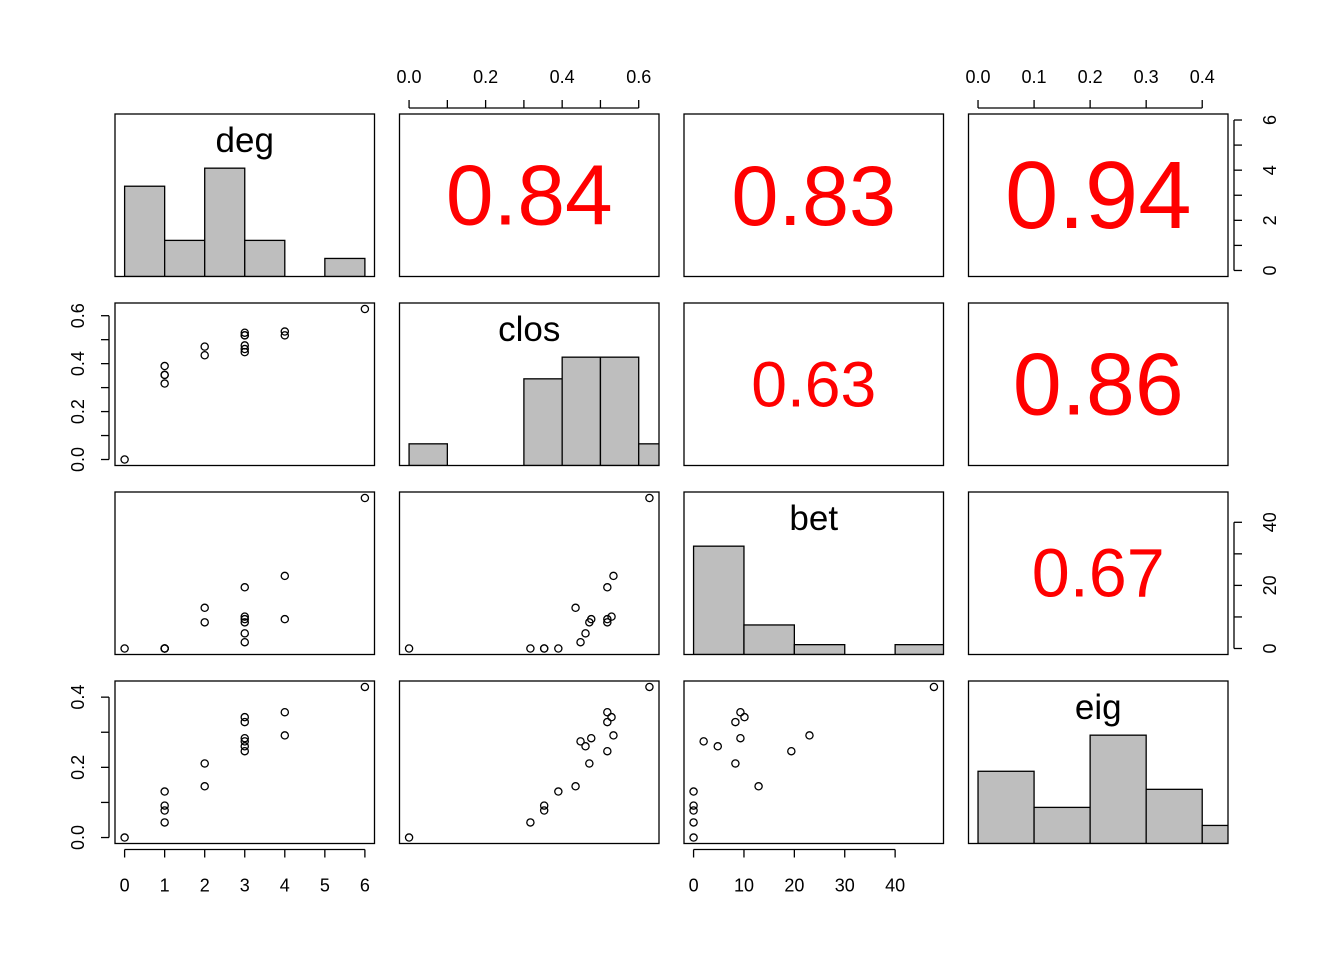 The image size is (1344, 960). What do you see at coordinates (845, 886) in the screenshot?
I see `tick-label: 30` at bounding box center [845, 886].